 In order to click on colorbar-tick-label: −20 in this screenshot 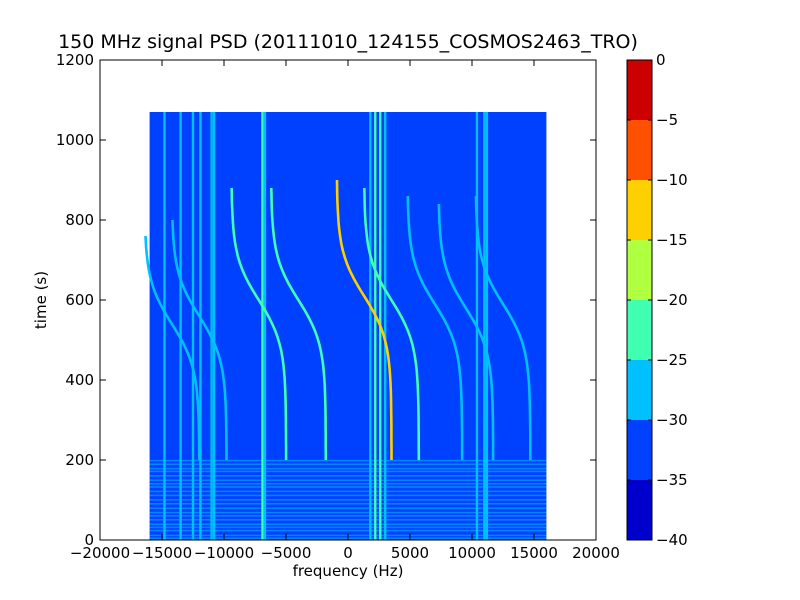, I will do `click(672, 300)`.